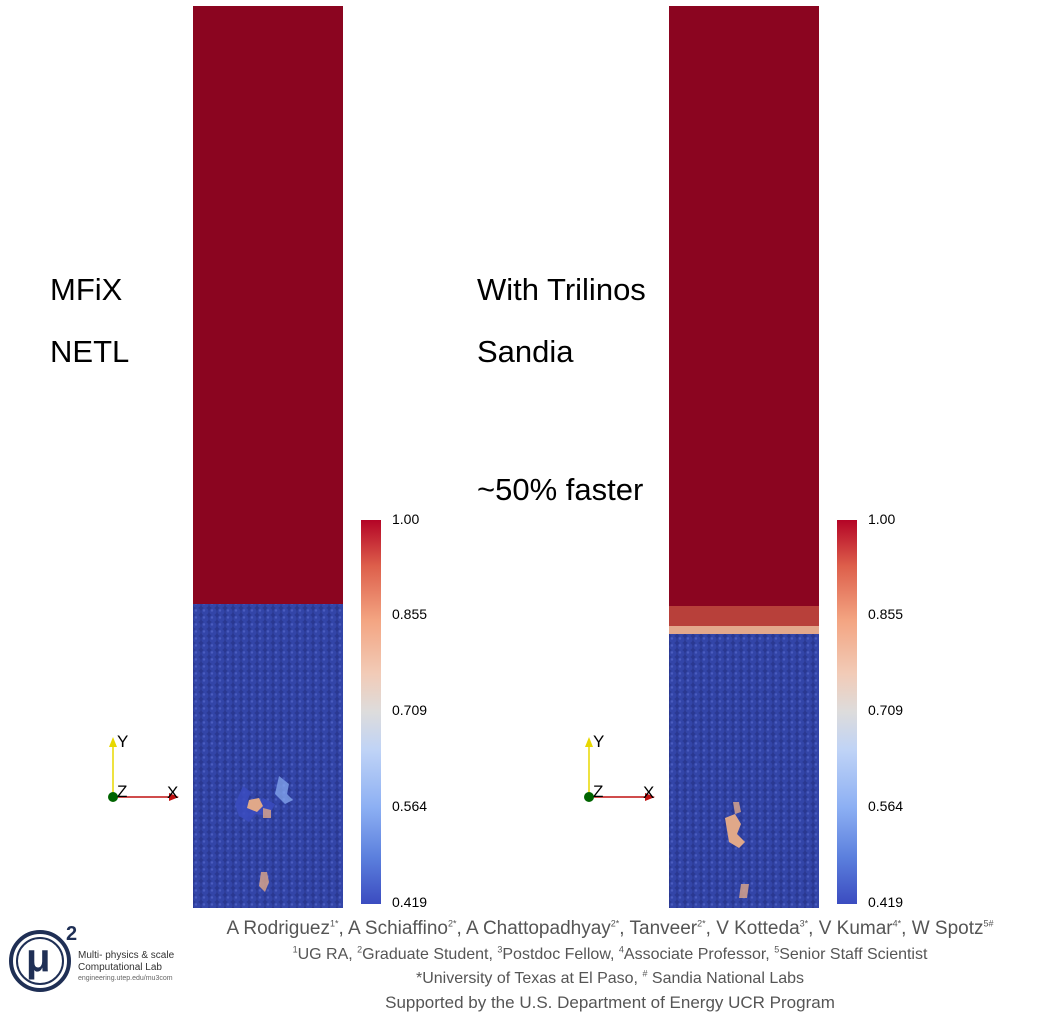  I want to click on right-colorbar-tick: 1.00, so click(882, 519).